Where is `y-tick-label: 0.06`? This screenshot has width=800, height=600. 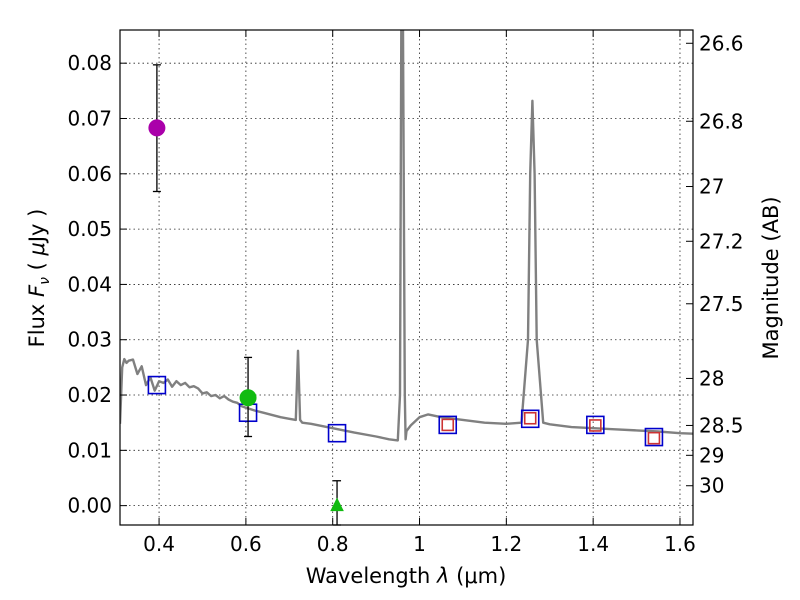 y-tick-label: 0.06 is located at coordinates (89, 174).